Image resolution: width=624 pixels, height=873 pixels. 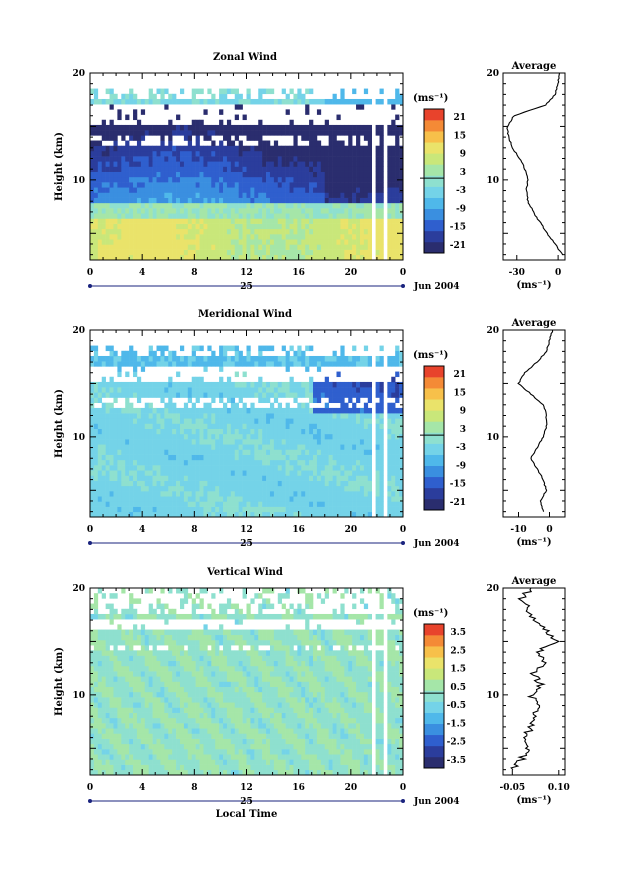 What do you see at coordinates (459, 375) in the screenshot?
I see `colorbar-tick-label: 21` at bounding box center [459, 375].